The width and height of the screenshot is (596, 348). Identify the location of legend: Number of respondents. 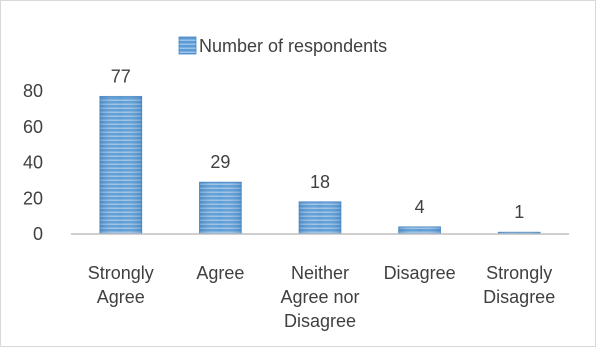
(282, 46).